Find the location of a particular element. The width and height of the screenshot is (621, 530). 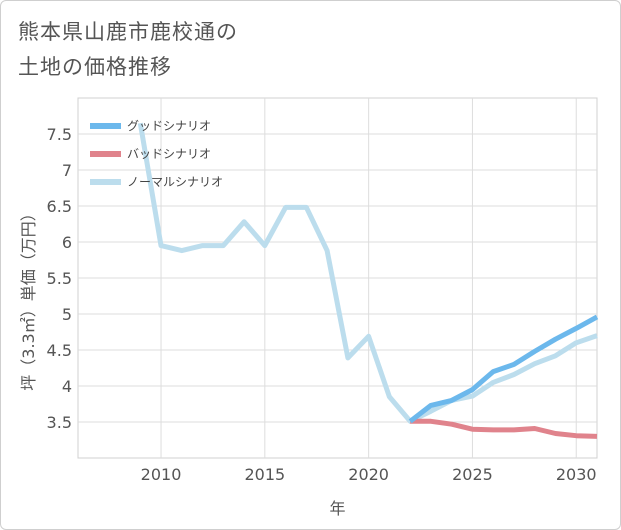

x-tick-labels: 2010 2015 2020 2025 2030 is located at coordinates (369, 474).